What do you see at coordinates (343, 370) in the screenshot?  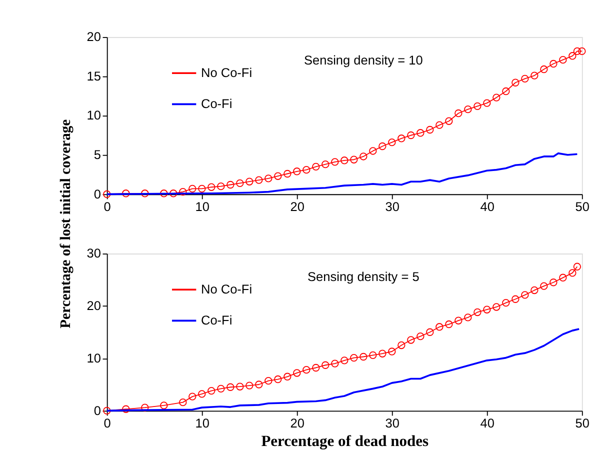 I see `line-series` at bounding box center [343, 370].